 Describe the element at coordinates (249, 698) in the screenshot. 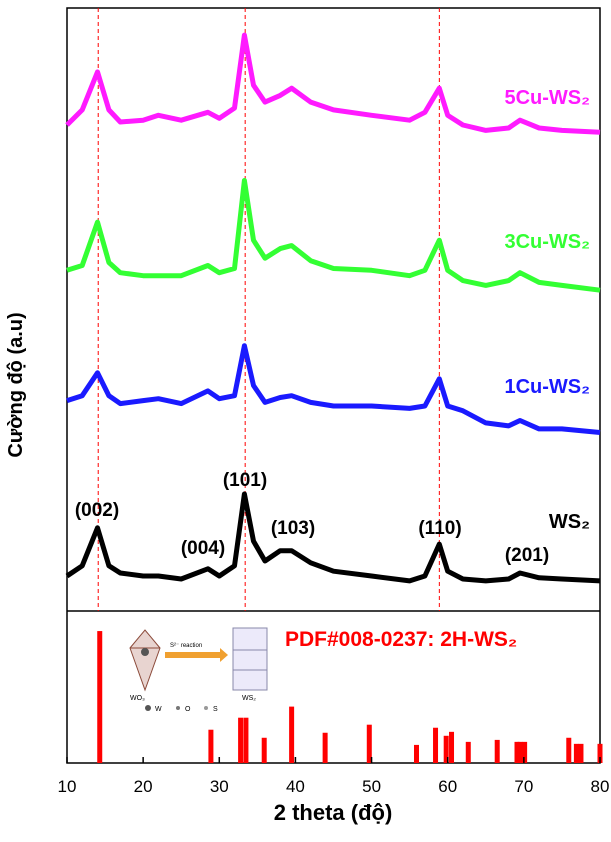

I see `inset-label: WS₂` at that location.